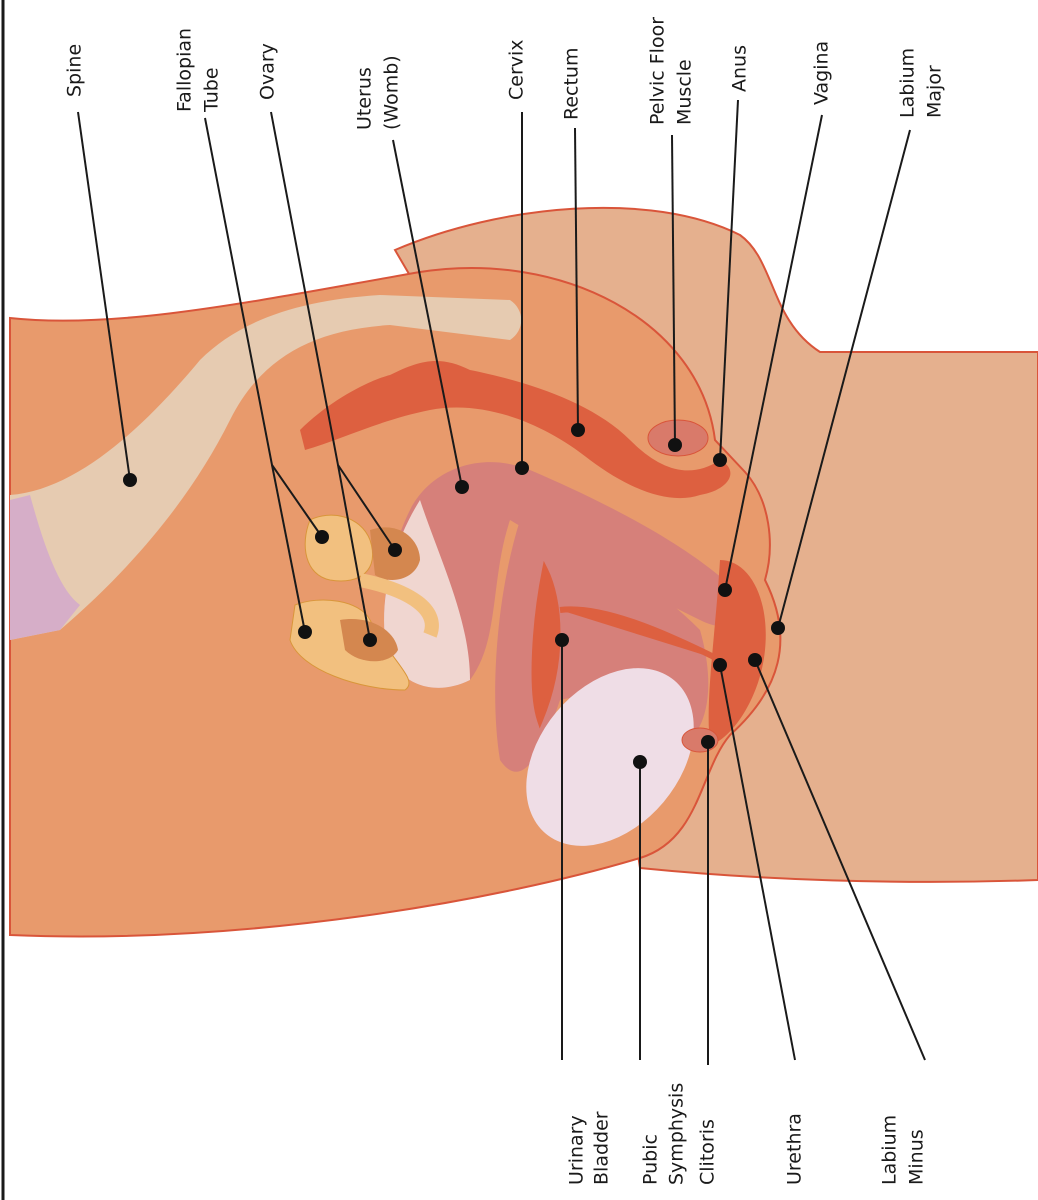  I want to click on label-text: Uterus, so click(365, 98).